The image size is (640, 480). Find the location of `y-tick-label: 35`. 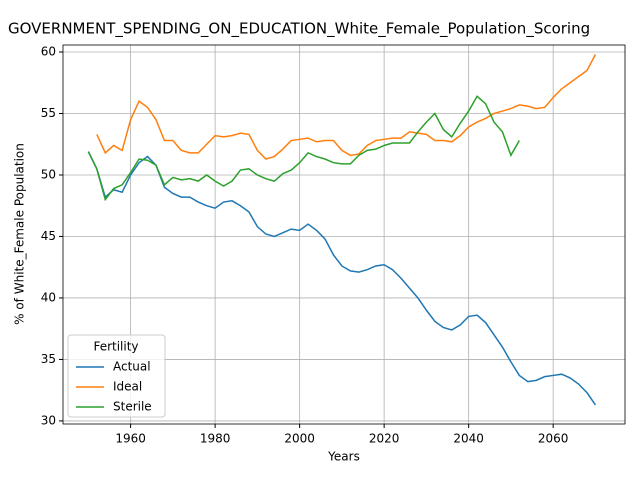

y-tick-label: 35 is located at coordinates (48, 359).